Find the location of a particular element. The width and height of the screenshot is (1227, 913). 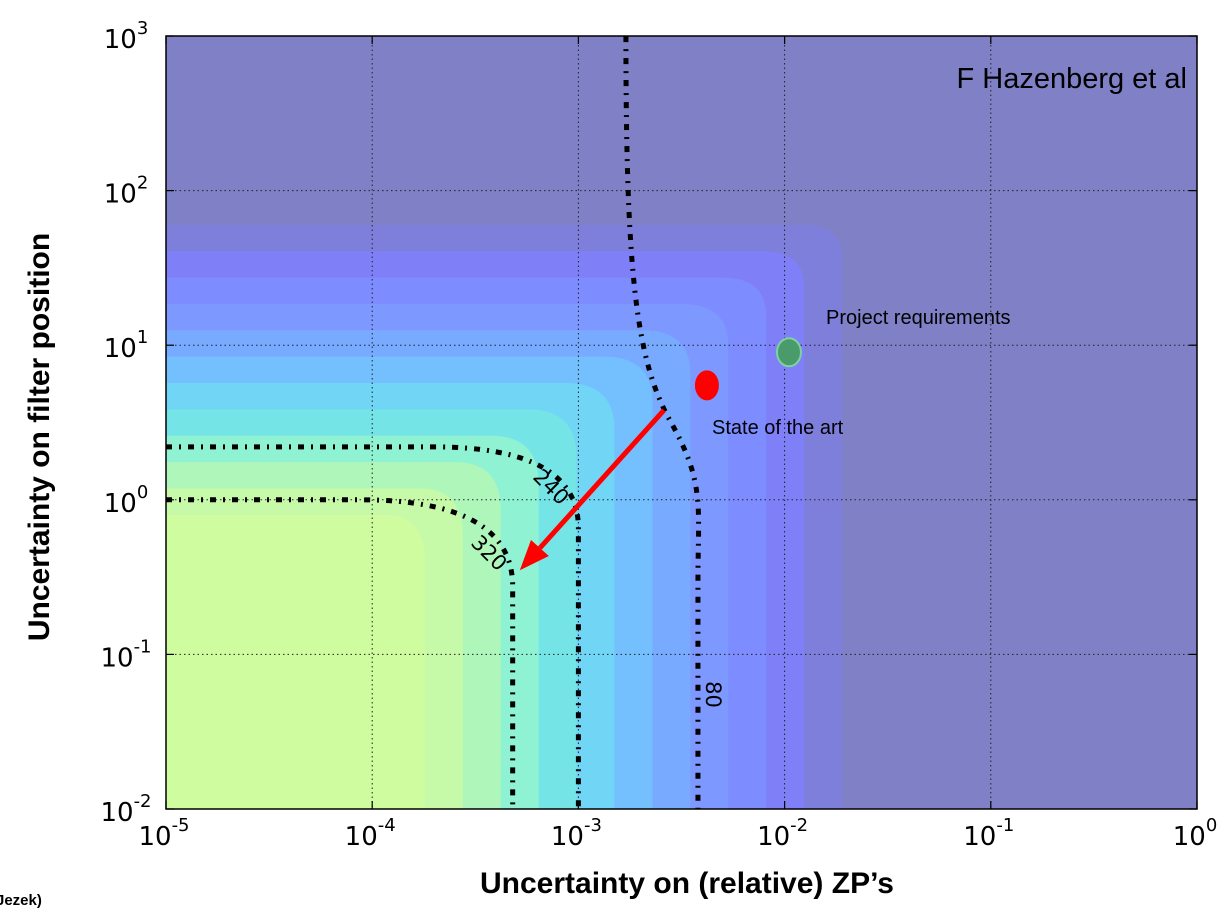

x-tick-label: 10⁻⁵ is located at coordinates (163, 833).